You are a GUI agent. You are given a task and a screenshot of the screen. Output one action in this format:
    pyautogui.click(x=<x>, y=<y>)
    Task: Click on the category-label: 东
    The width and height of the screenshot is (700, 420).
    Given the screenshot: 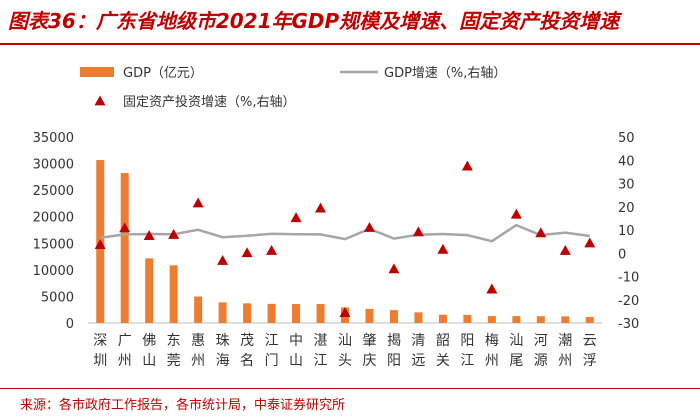 What is the action you would take?
    pyautogui.click(x=174, y=341)
    